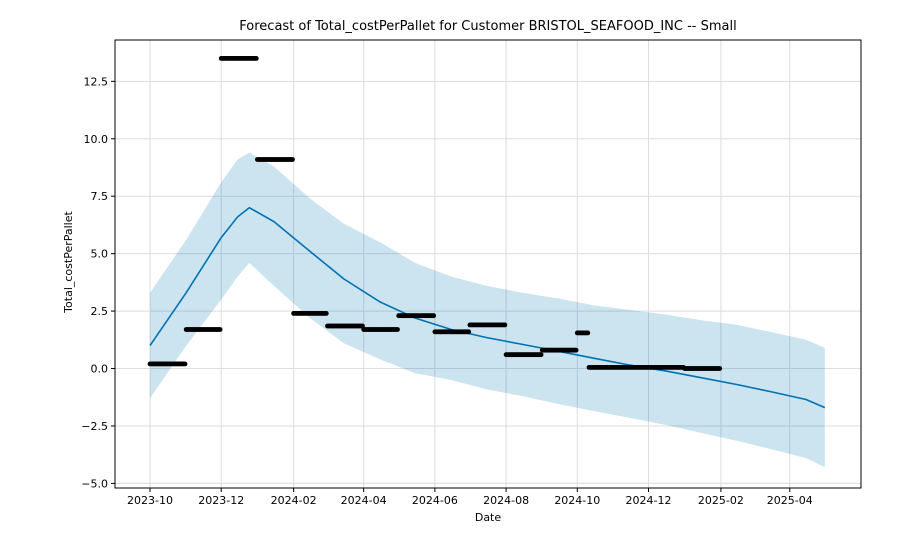 The image size is (903, 543). Describe the element at coordinates (721, 500) in the screenshot. I see `x-tick-label: 2025-02` at that location.